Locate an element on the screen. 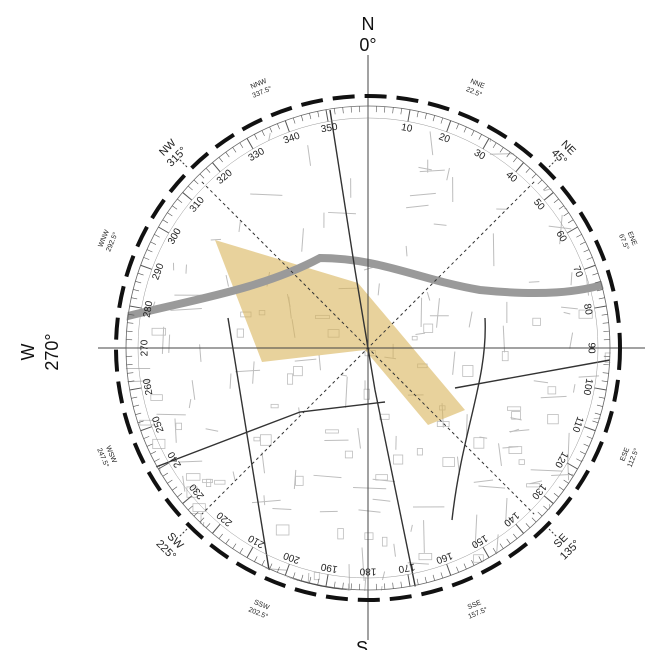 This screenshot has width=645, height=655. scale-label: 190 is located at coordinates (329, 568).